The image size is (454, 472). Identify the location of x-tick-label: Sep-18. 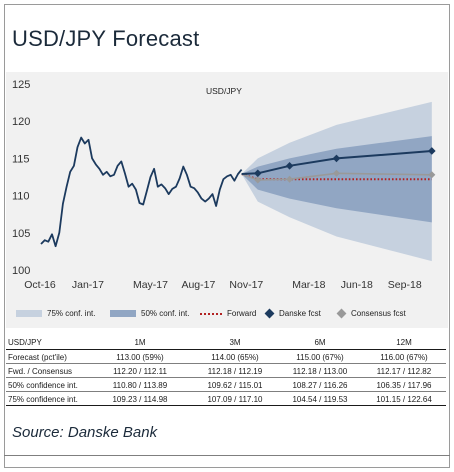
(405, 285).